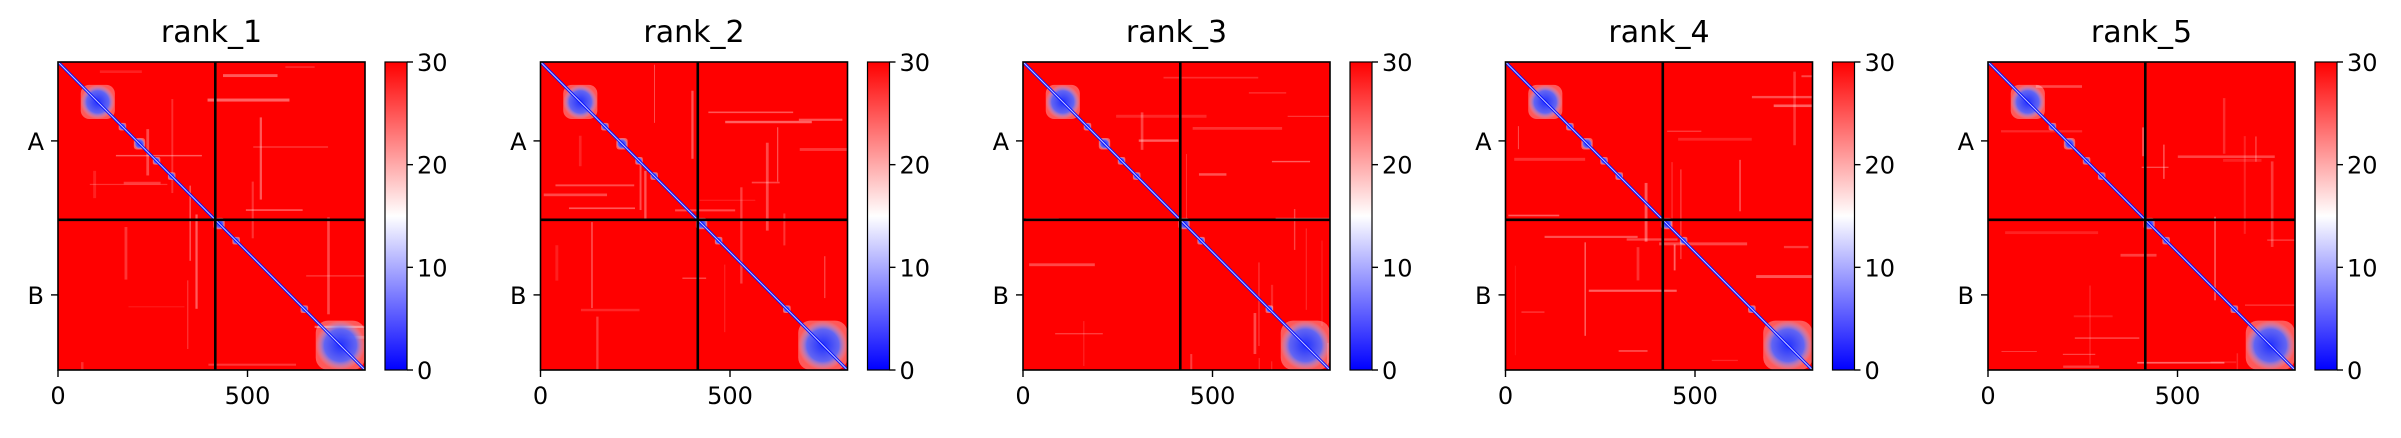  I want to click on chart-title: rank_2, so click(693, 32).